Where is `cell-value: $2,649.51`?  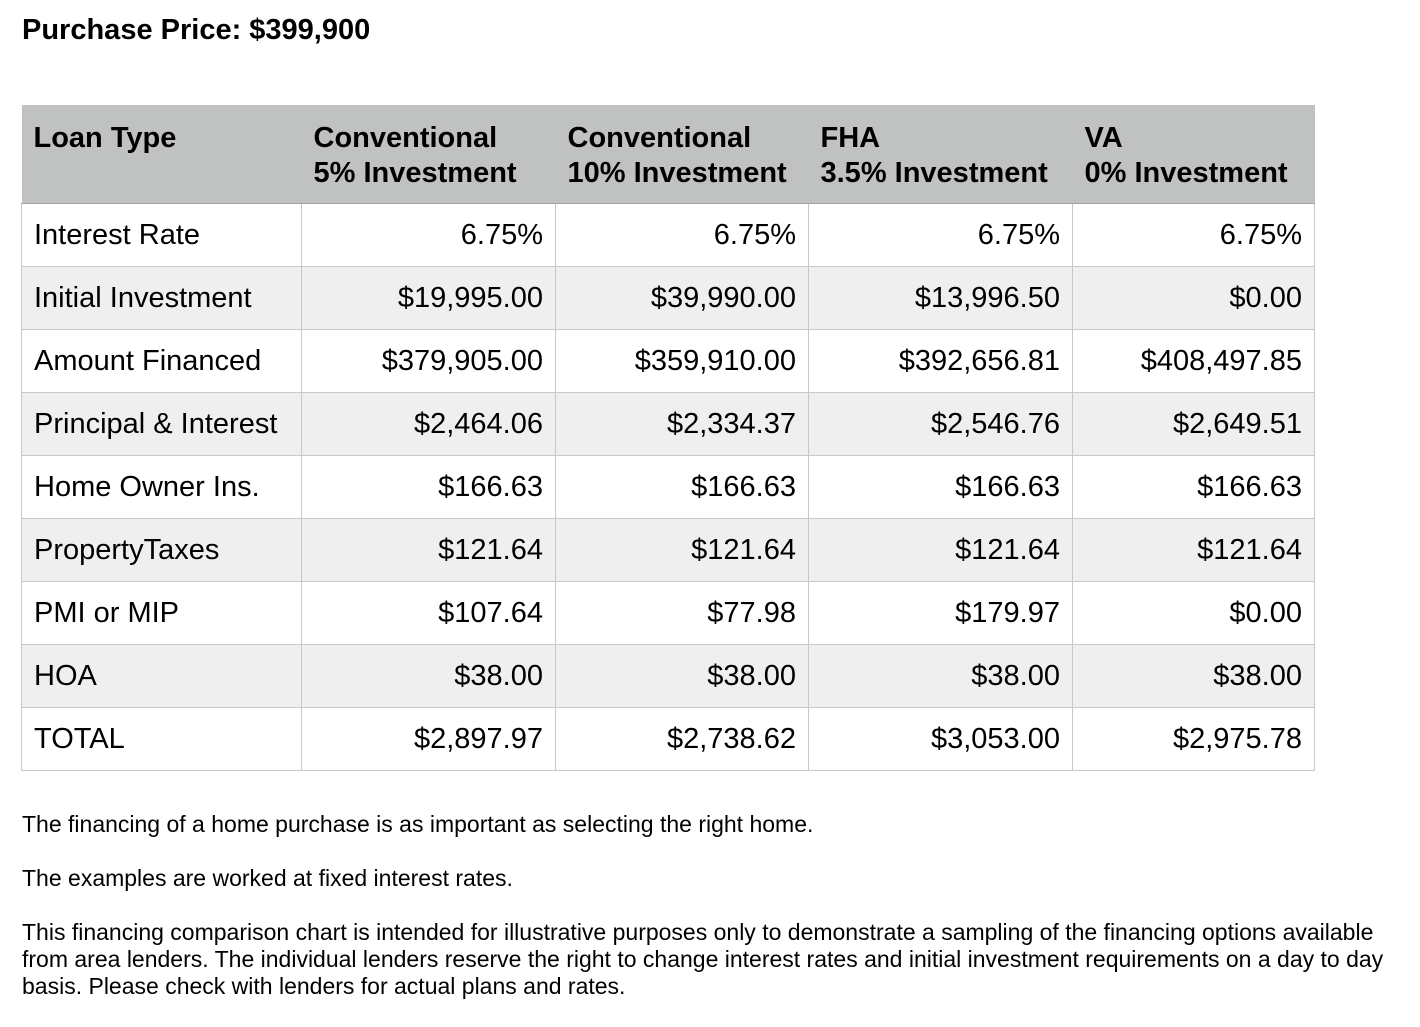 cell-value: $2,649.51 is located at coordinates (1193, 424).